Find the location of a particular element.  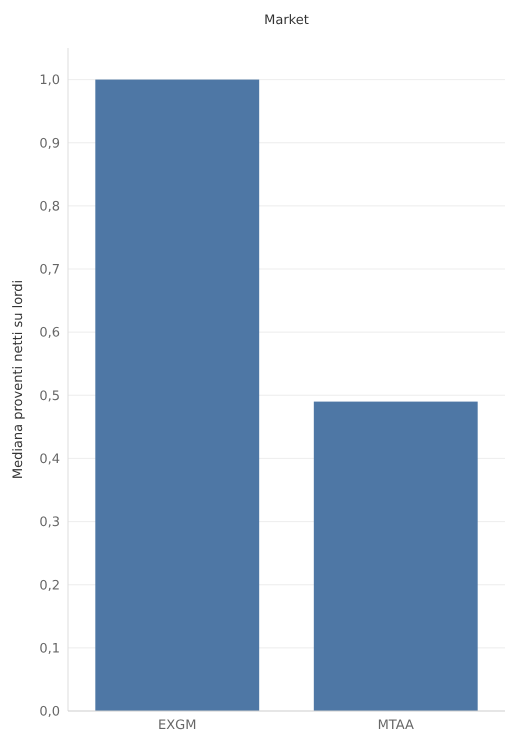

y-tick-label: 0,1 is located at coordinates (49, 648).